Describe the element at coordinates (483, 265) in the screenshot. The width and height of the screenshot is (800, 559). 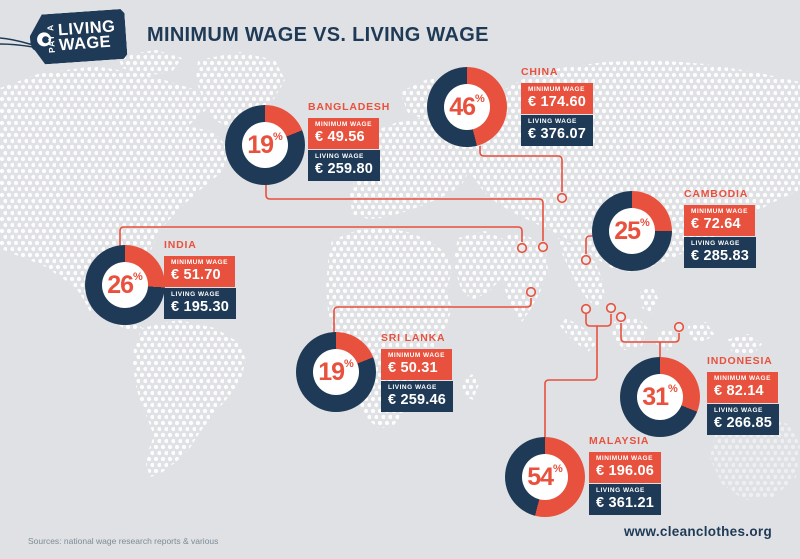
I see `continent-arabia` at that location.